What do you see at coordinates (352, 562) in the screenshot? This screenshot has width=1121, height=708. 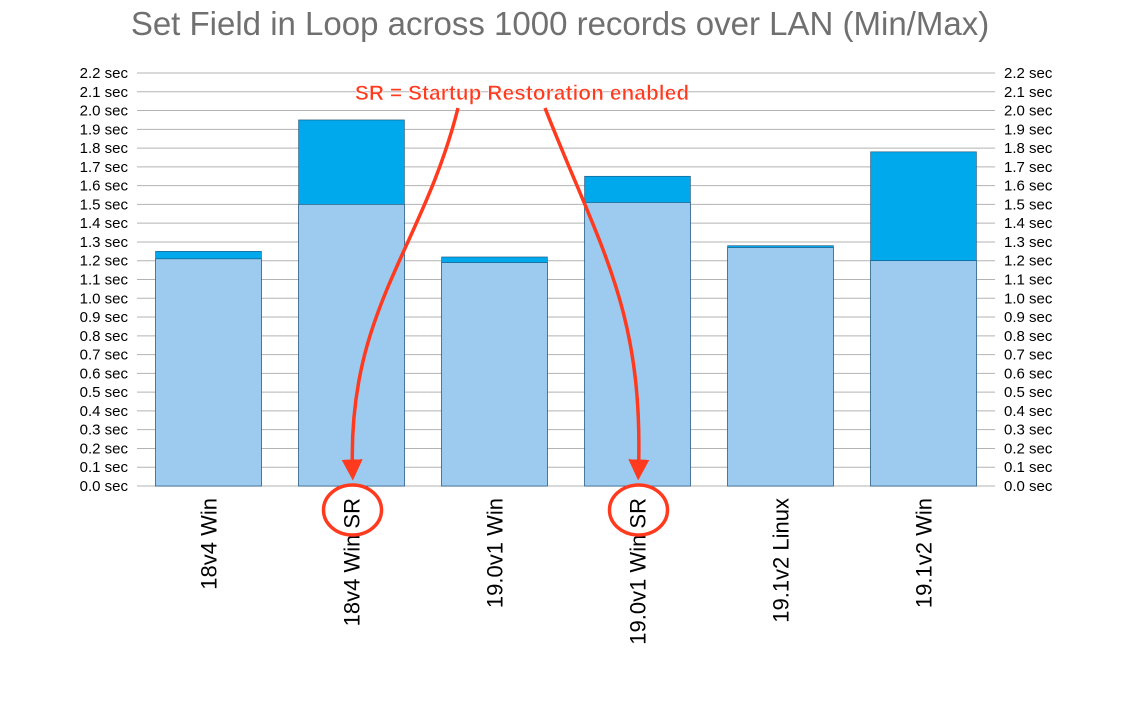 I see `category-label: 18v4 Win SR` at bounding box center [352, 562].